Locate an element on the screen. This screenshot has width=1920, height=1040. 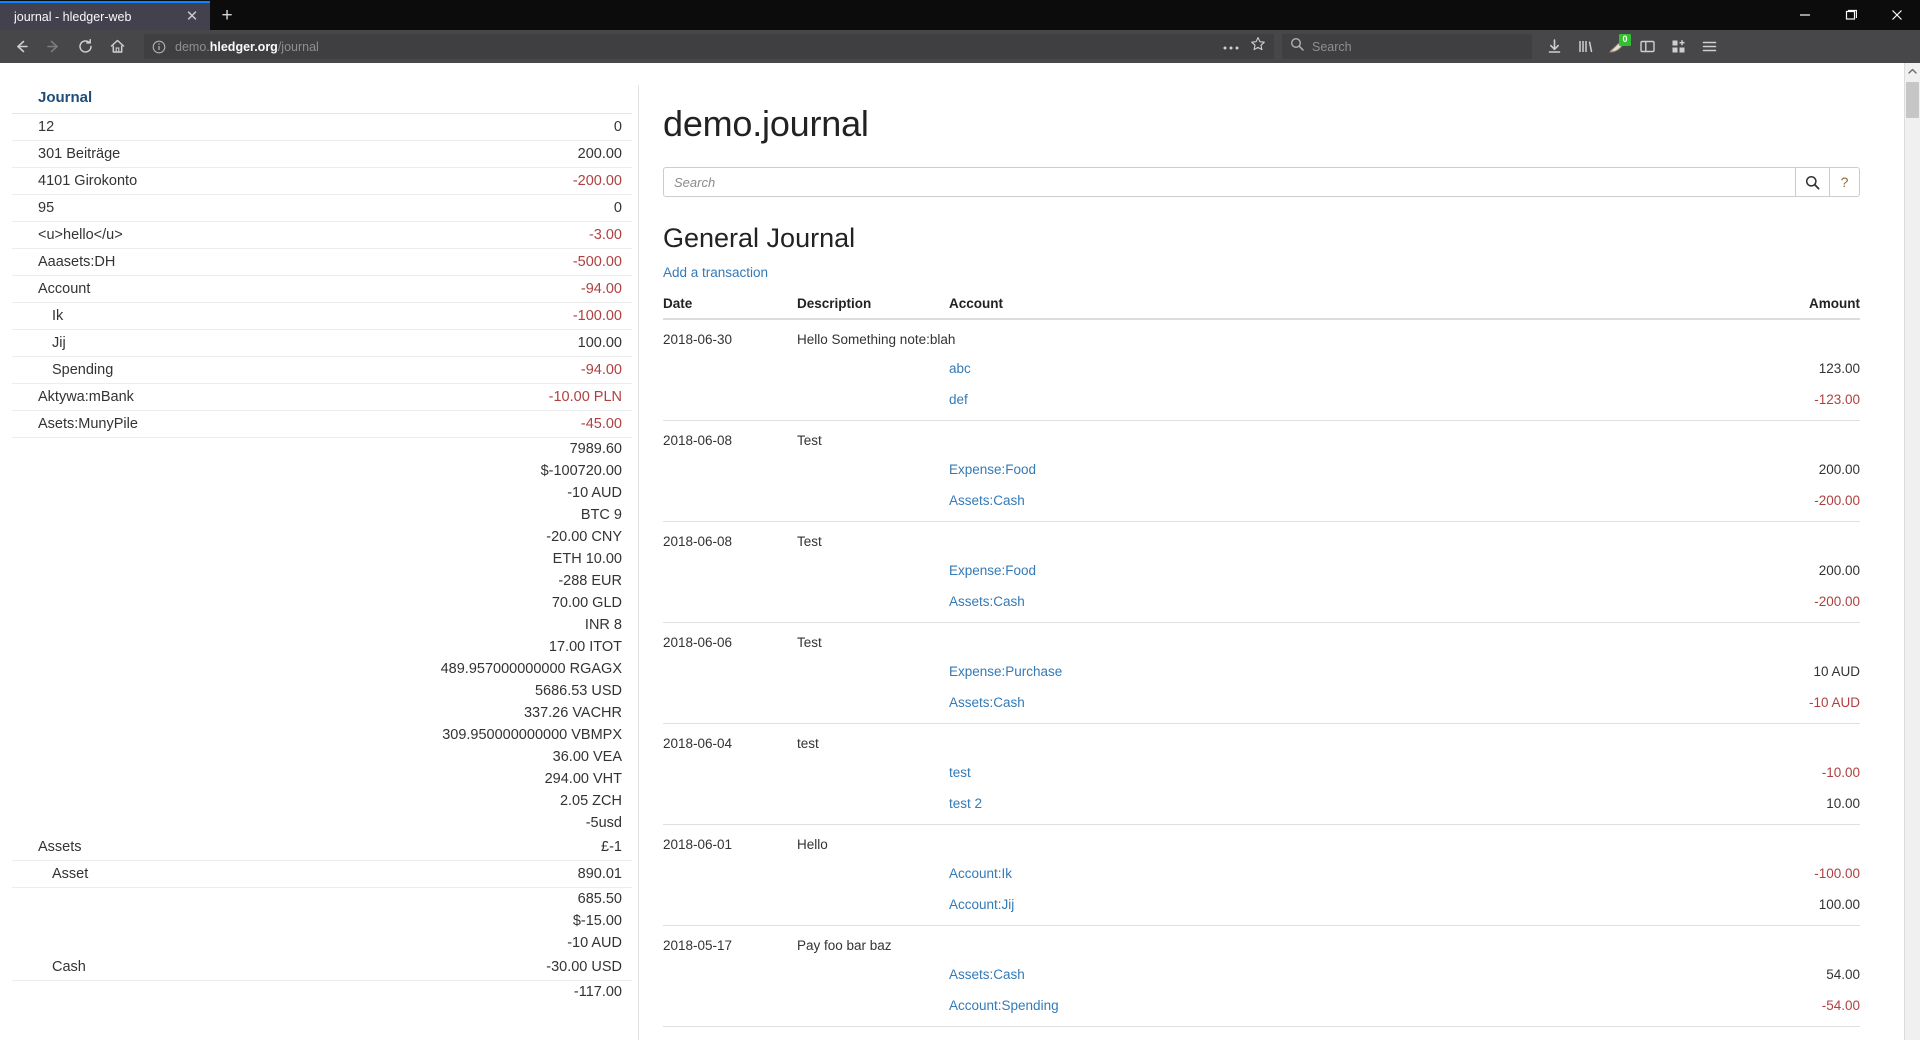
account-row: Ik -100.00 is located at coordinates (322, 316).